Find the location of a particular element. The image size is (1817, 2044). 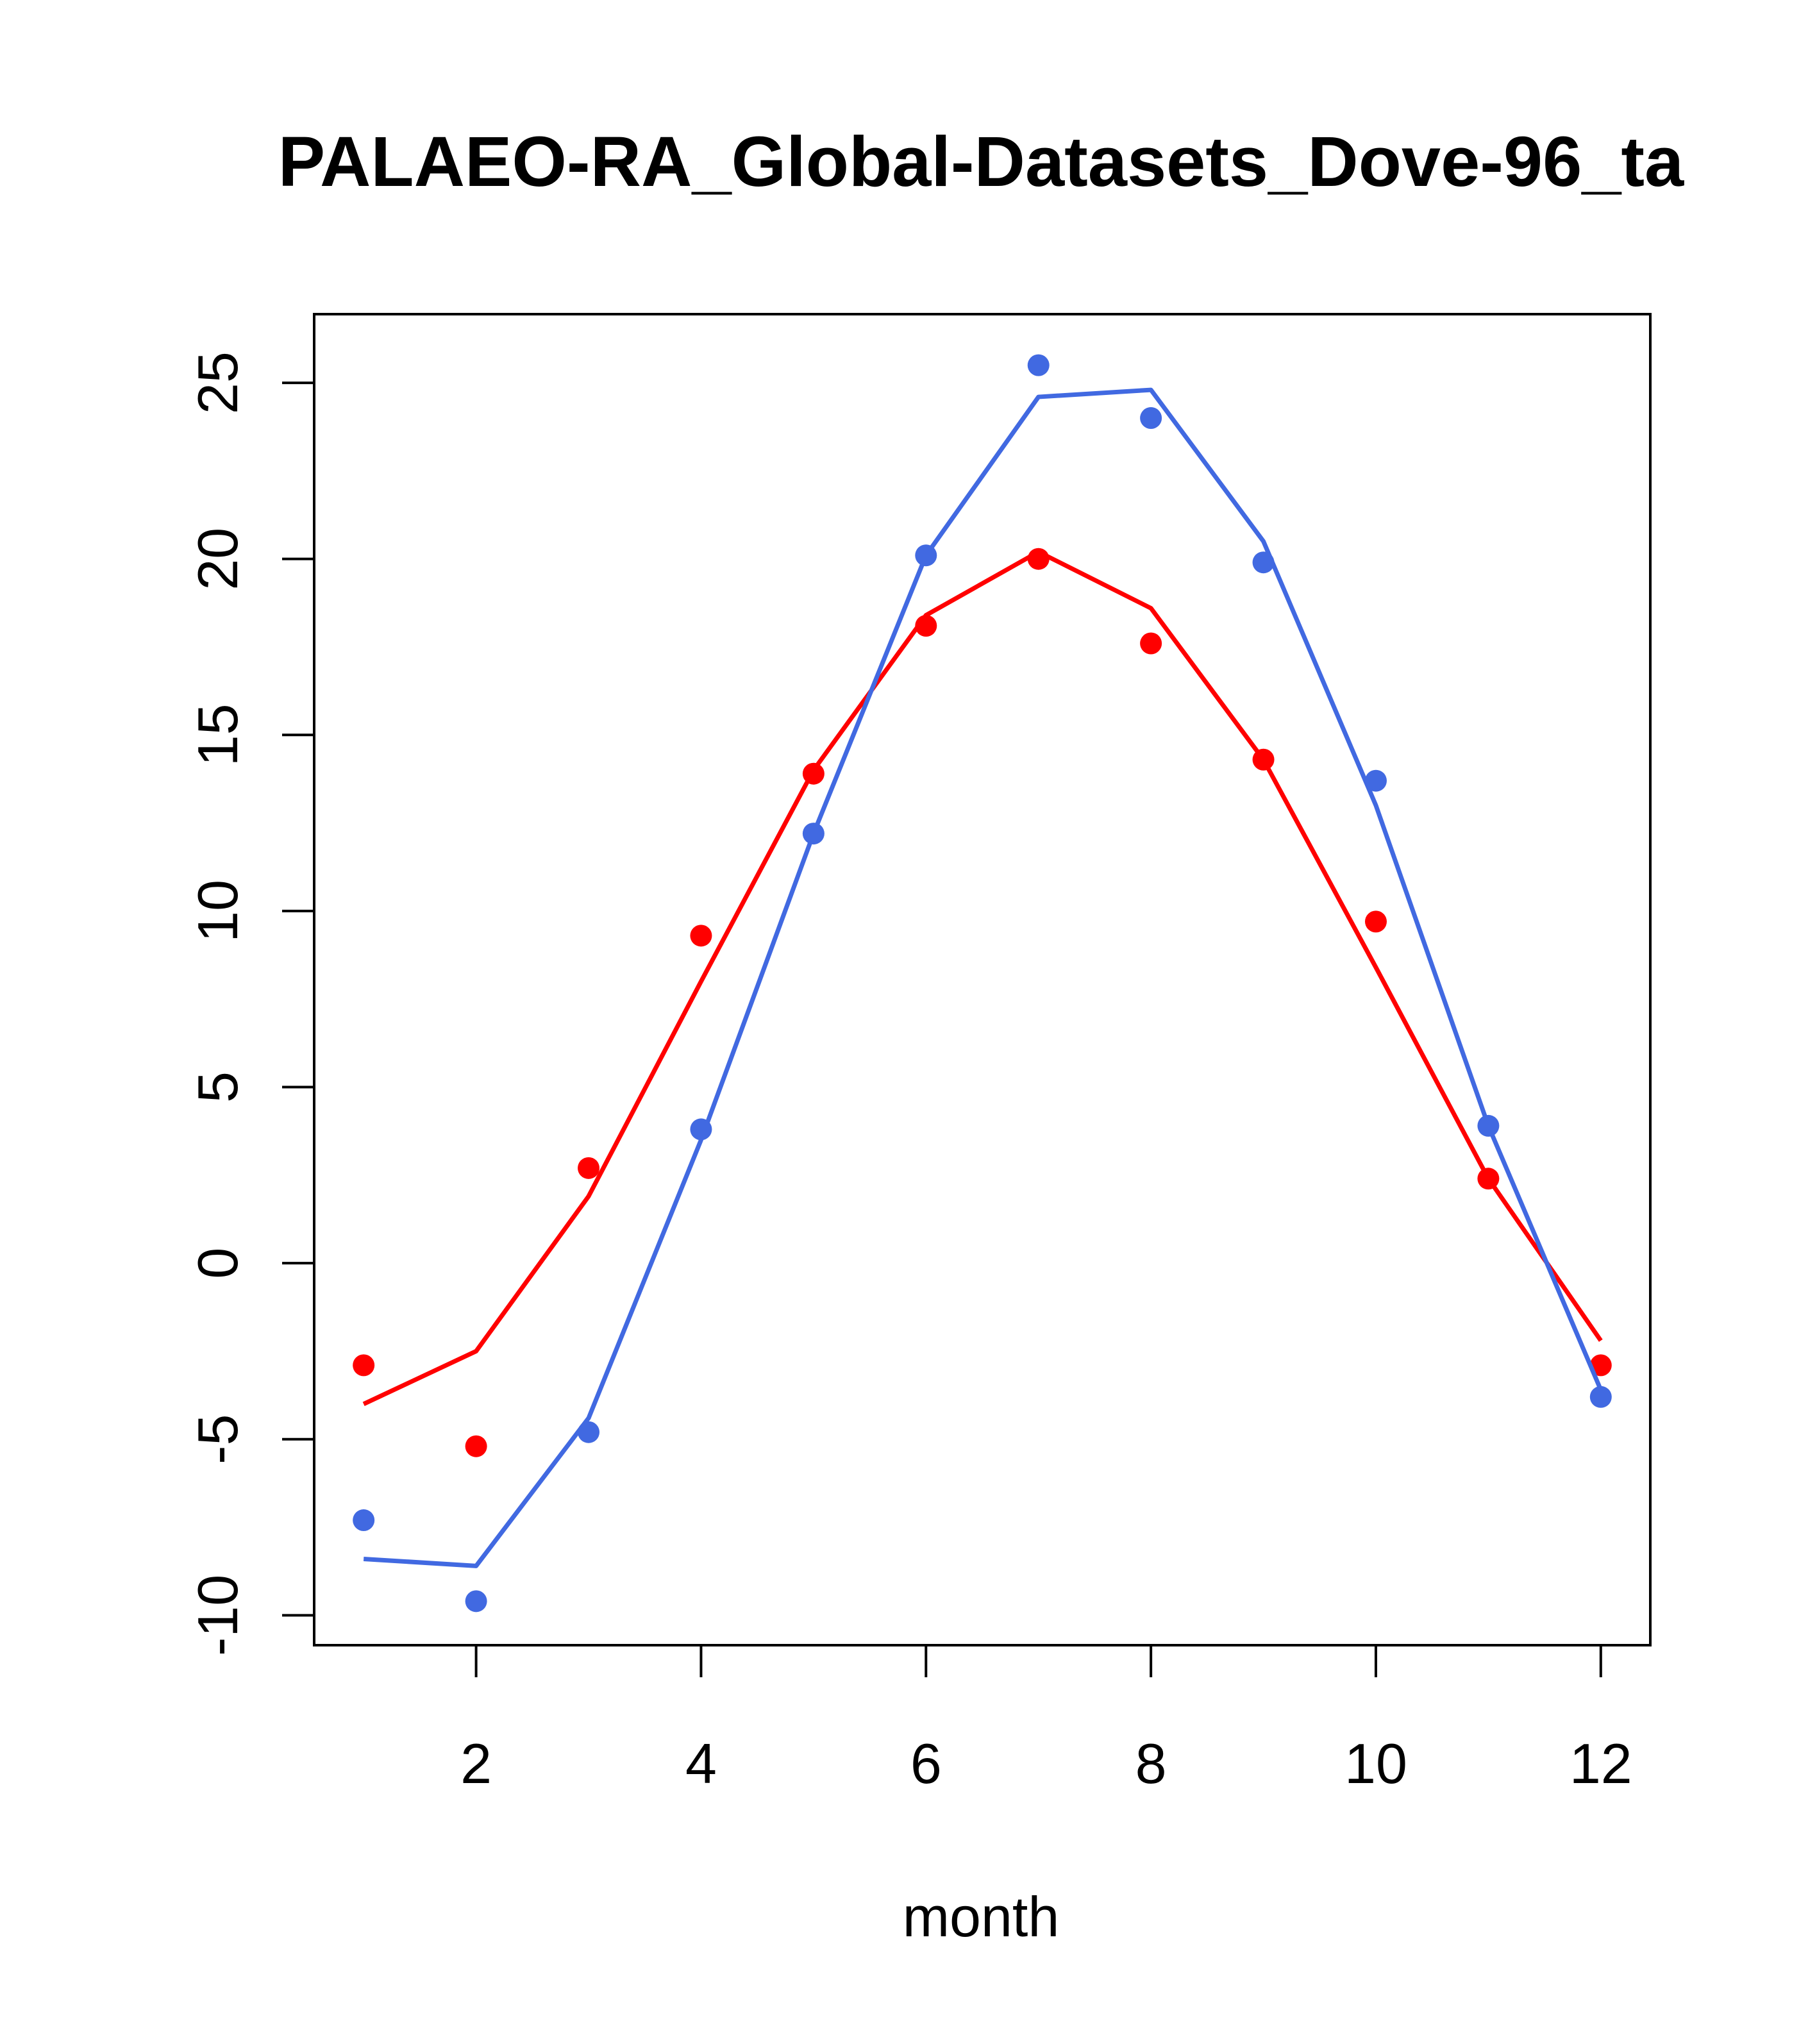

y-tick-label: 15 is located at coordinates (217, 734).